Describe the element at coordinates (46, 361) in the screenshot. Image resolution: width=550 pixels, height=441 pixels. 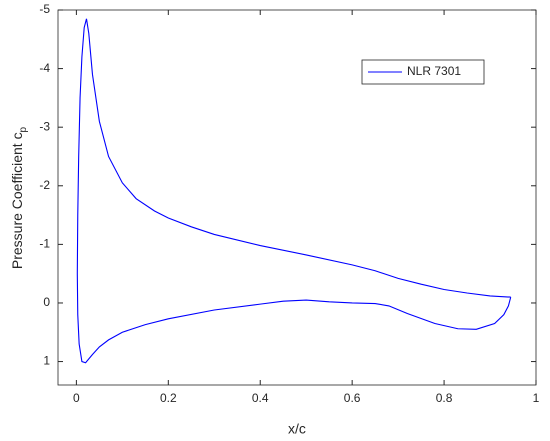
I see `y-tick-label: 1` at that location.